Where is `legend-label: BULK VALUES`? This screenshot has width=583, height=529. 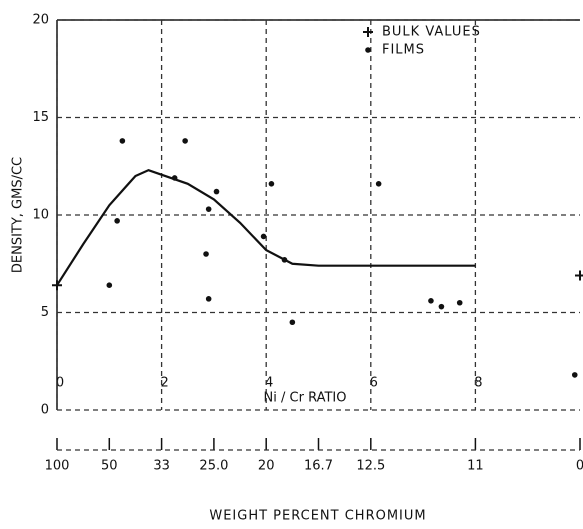
legend-label: BULK VALUES is located at coordinates (431, 32).